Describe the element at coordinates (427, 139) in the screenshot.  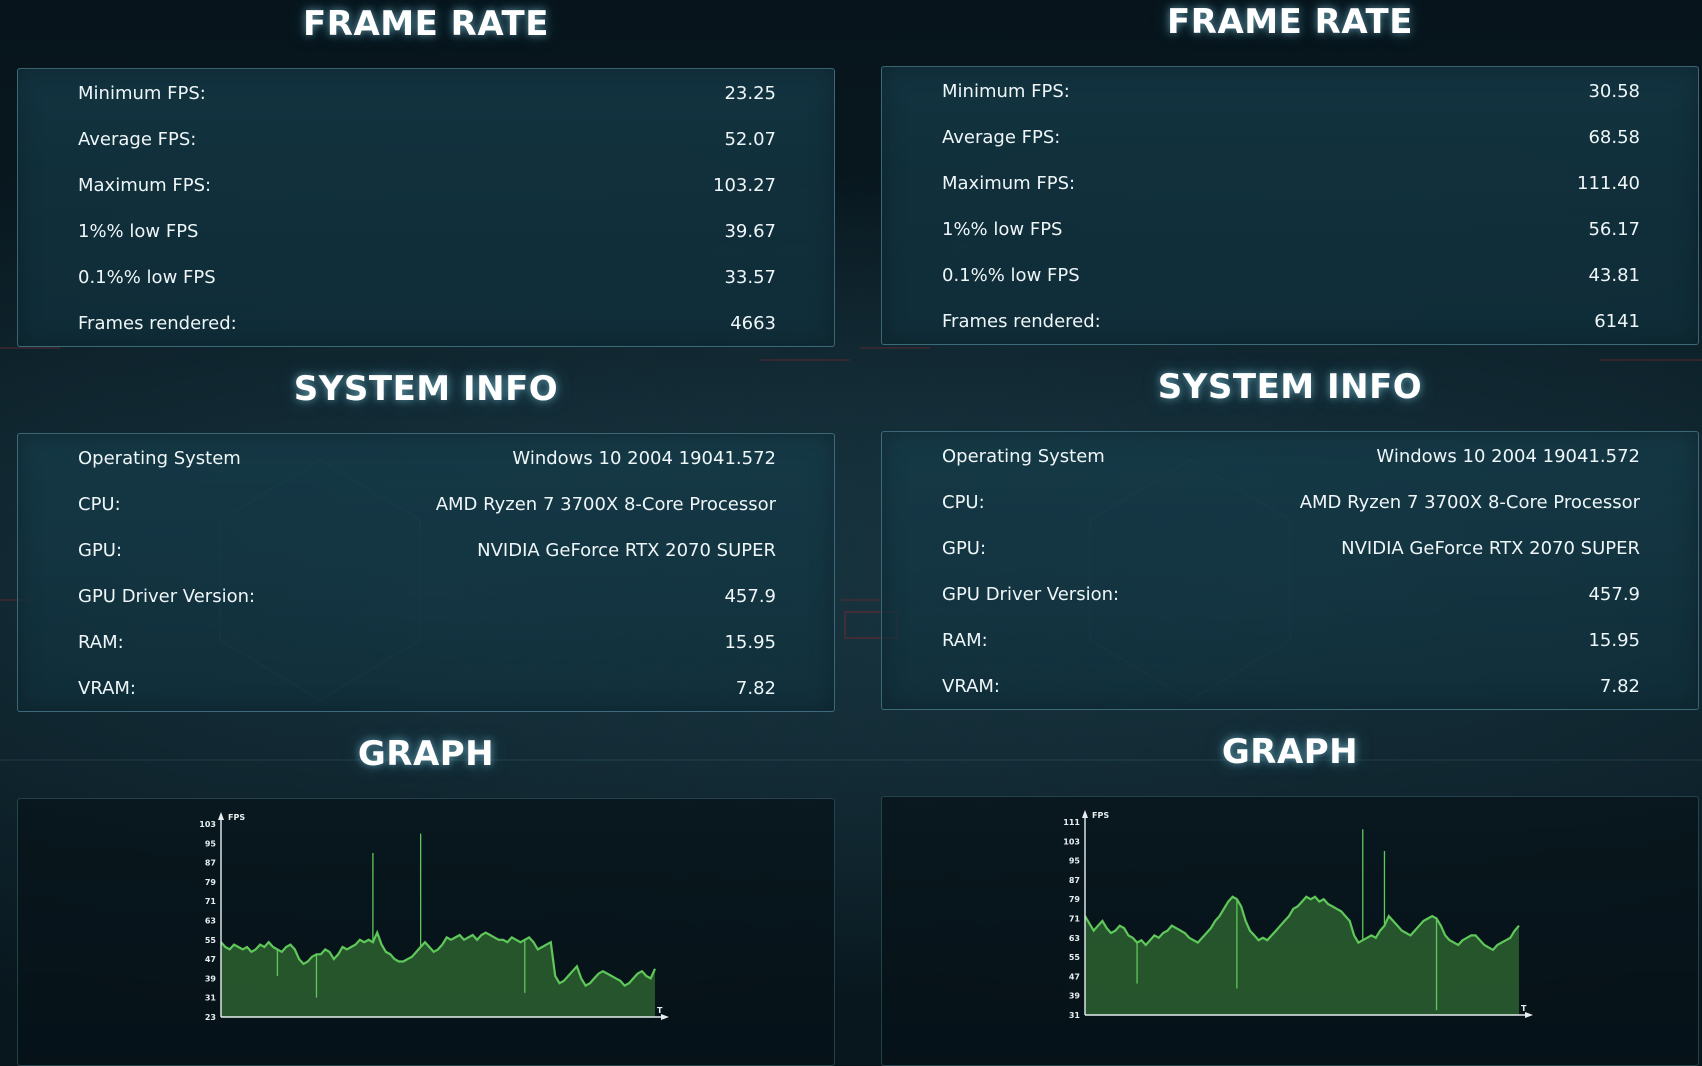
I see `stat-row: Average FPS: 52.07` at that location.